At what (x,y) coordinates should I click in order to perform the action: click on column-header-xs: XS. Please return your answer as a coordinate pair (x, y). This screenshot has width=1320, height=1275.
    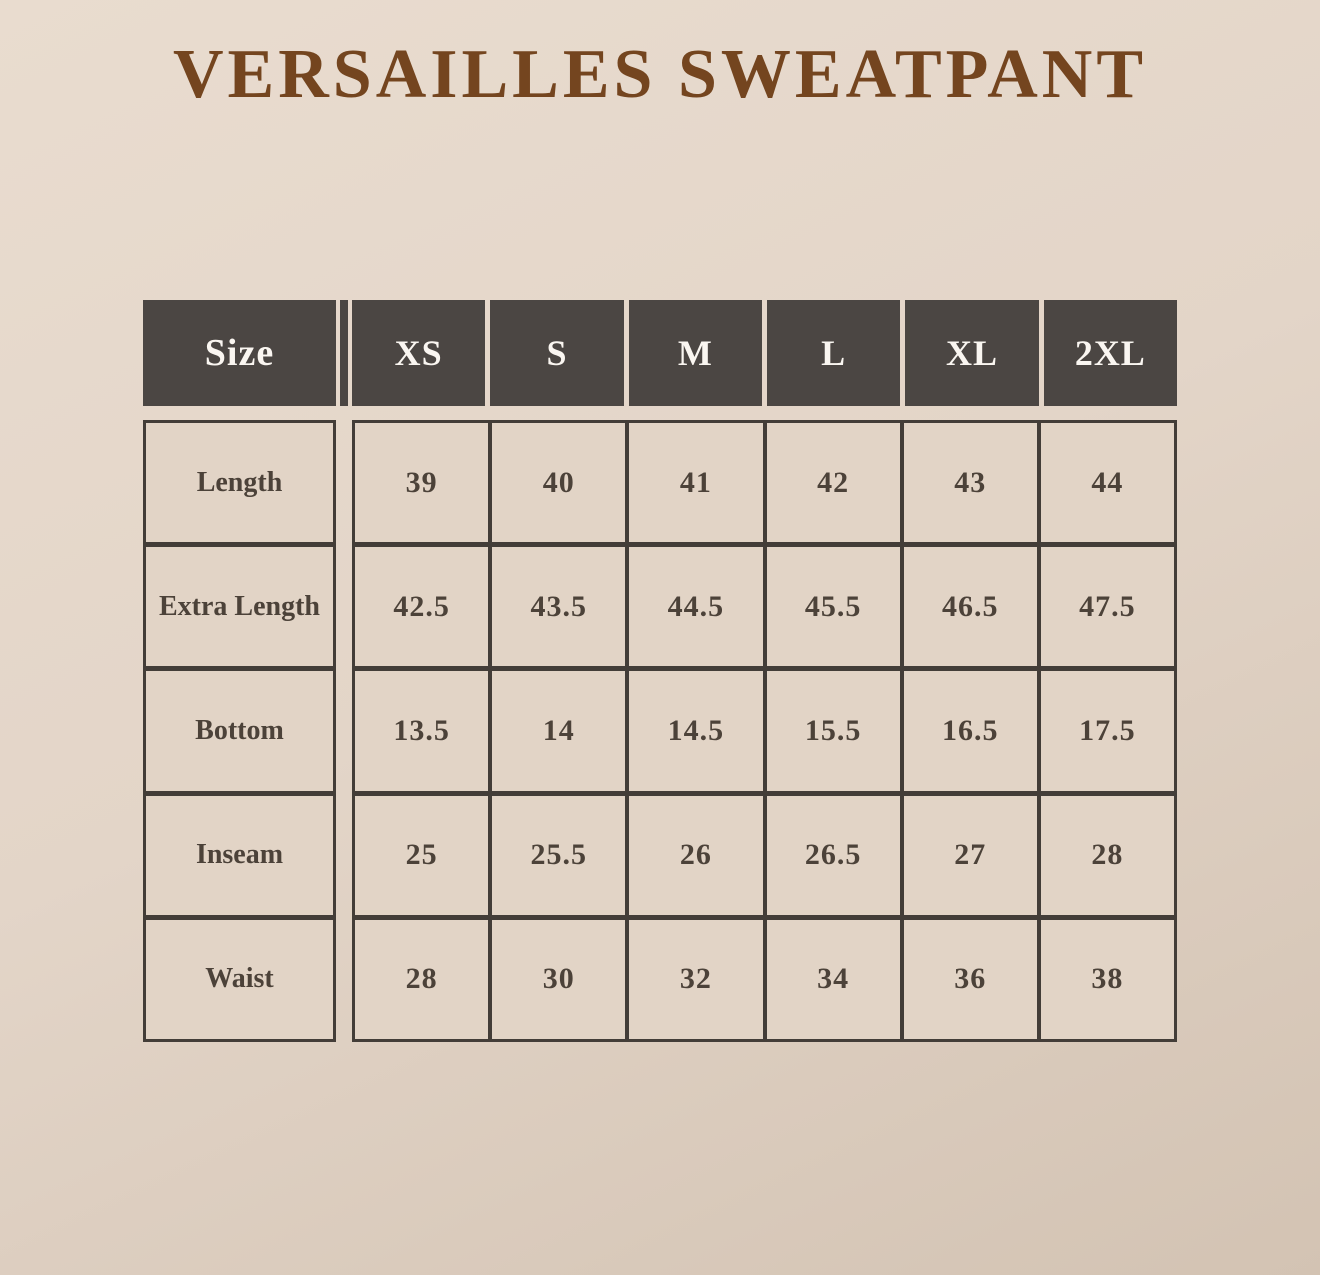
    Looking at the image, I should click on (419, 353).